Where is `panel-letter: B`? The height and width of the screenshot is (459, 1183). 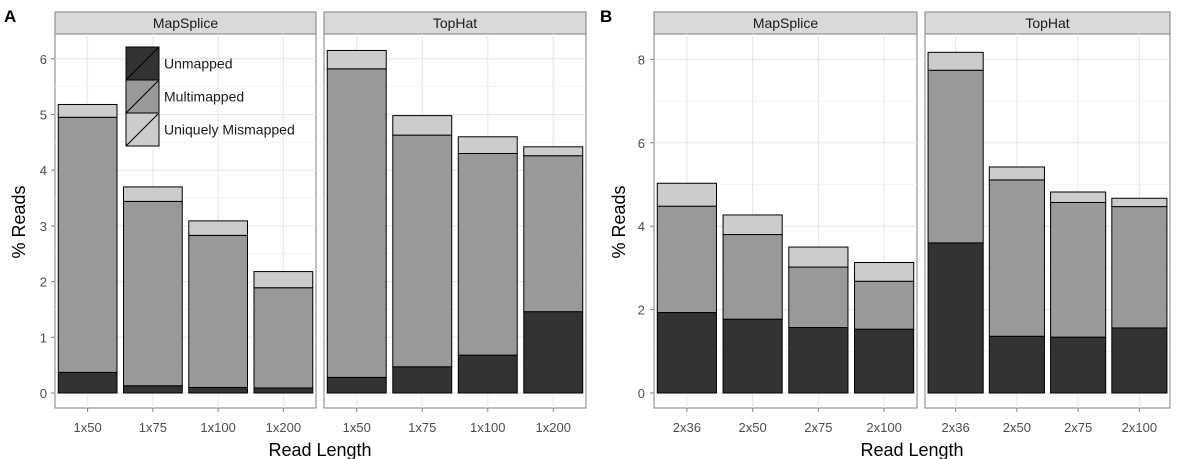 panel-letter: B is located at coordinates (606, 16).